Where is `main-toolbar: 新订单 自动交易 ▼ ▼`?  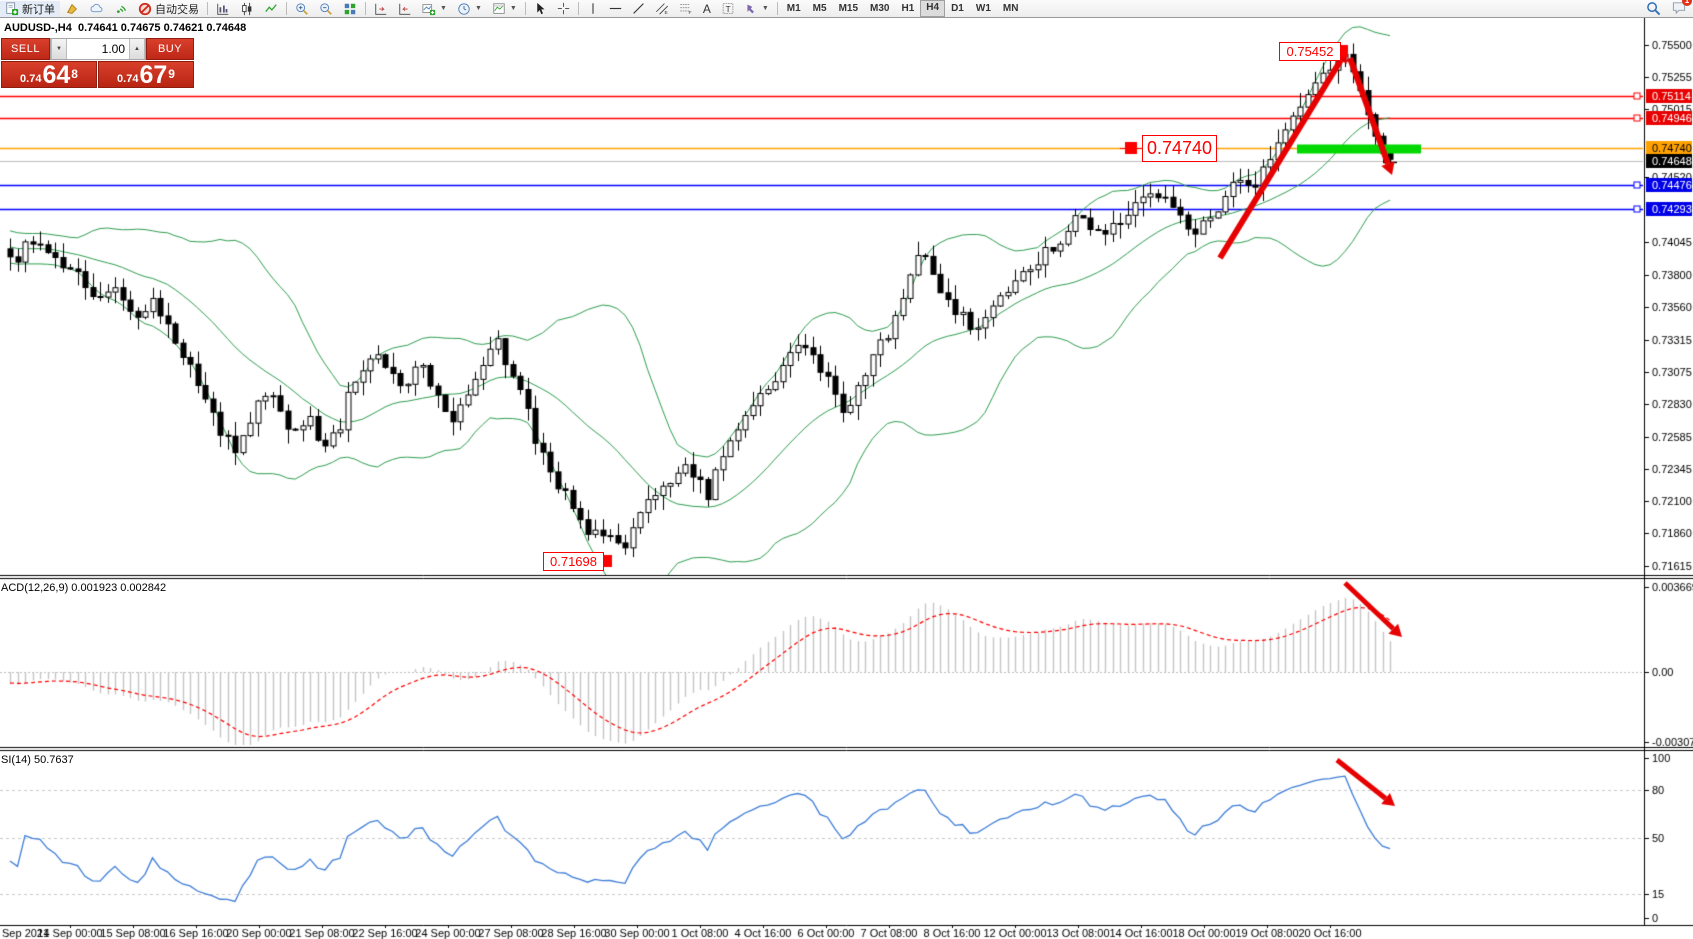 main-toolbar: 新订单 自动交易 ▼ ▼ is located at coordinates (846, 9).